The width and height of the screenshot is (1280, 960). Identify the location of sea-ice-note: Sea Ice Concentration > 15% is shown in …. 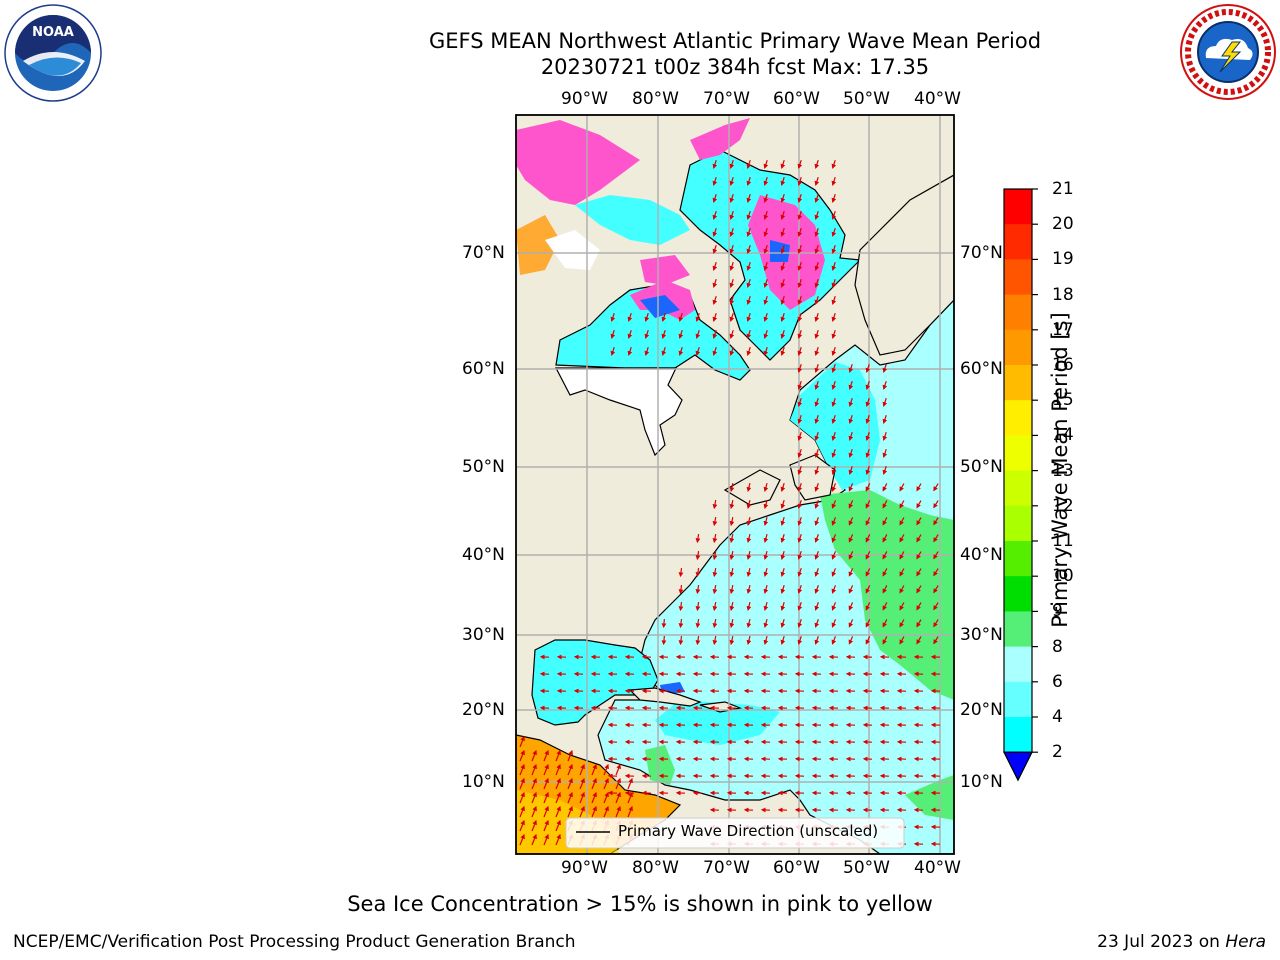
(640, 904).